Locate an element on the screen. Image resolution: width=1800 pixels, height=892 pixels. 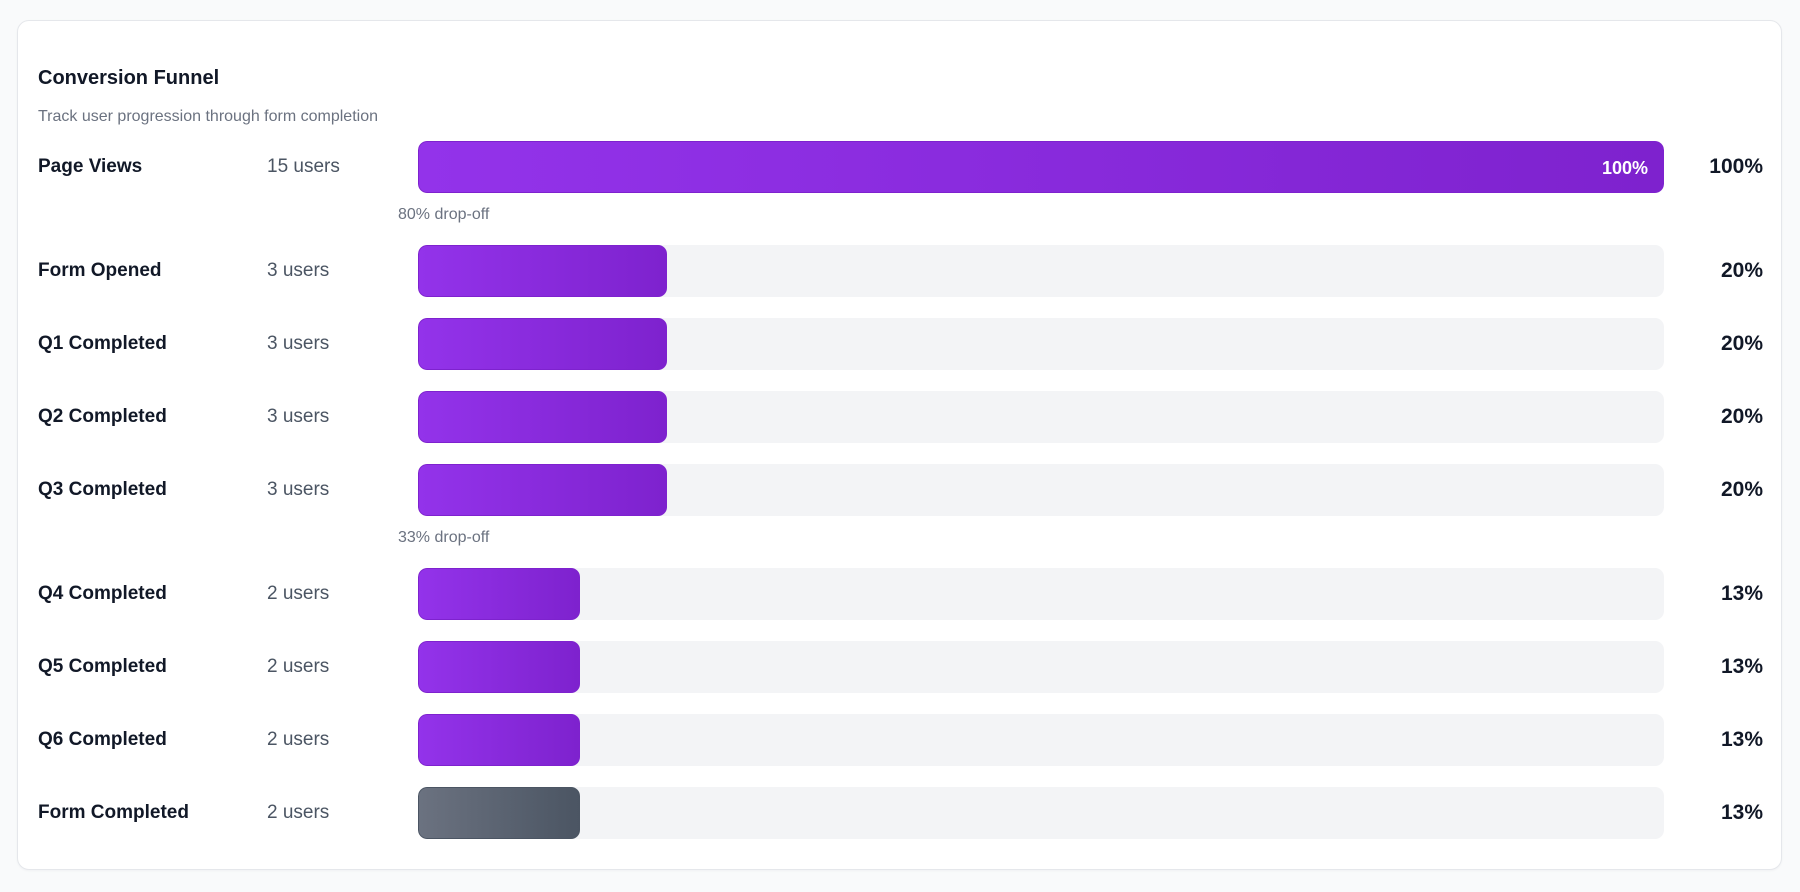
stage-users-count: 15 users is located at coordinates (303, 166).